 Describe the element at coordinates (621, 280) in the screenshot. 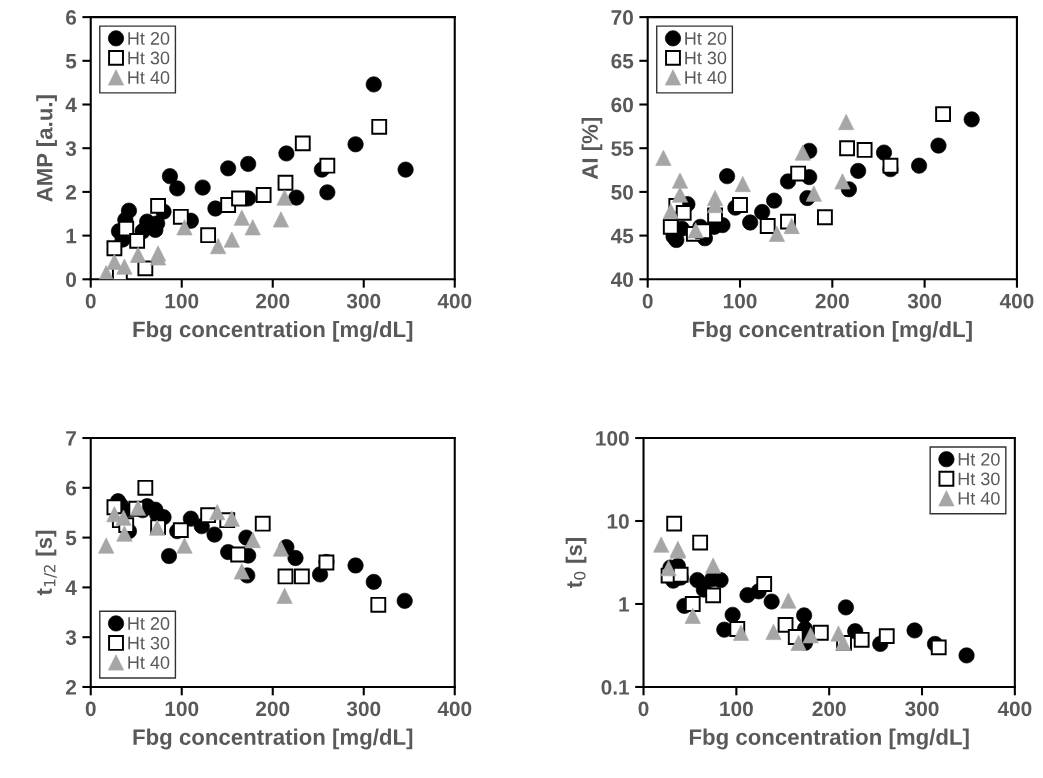

I see `y-tick-label: 40` at that location.